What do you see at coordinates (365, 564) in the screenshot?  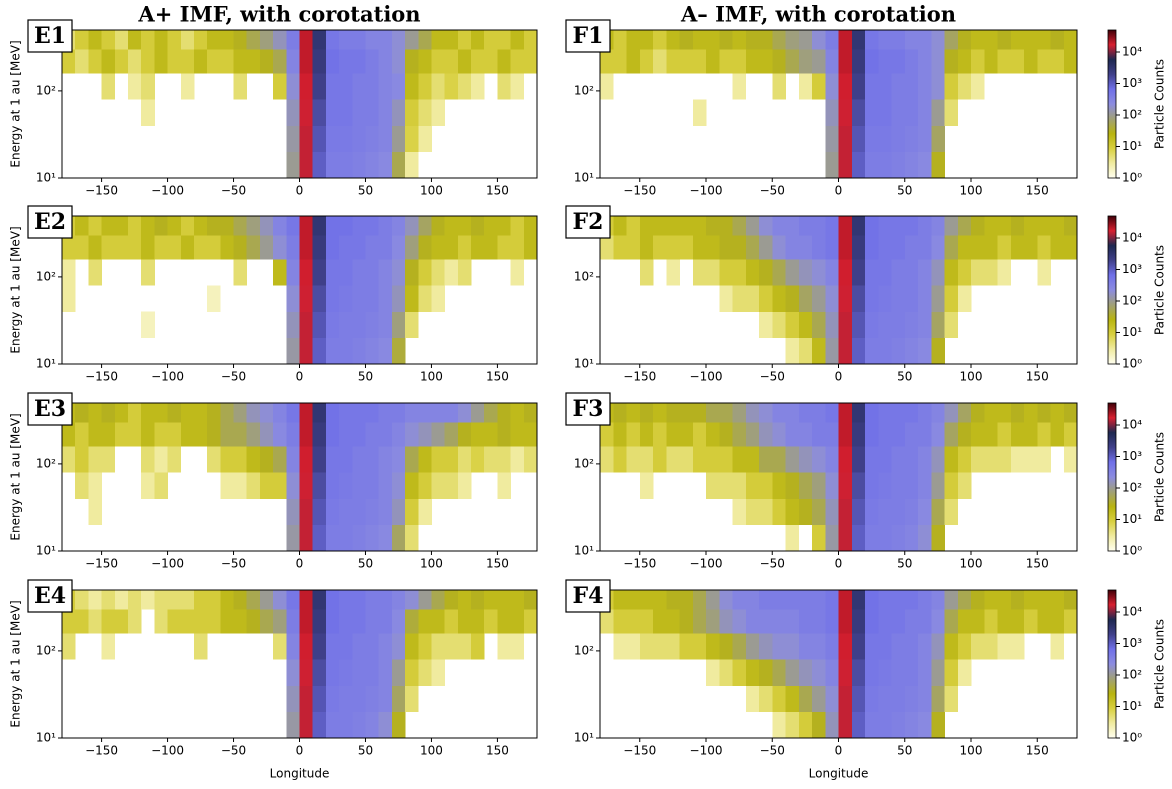 I see `x-tick-label: 50` at bounding box center [365, 564].